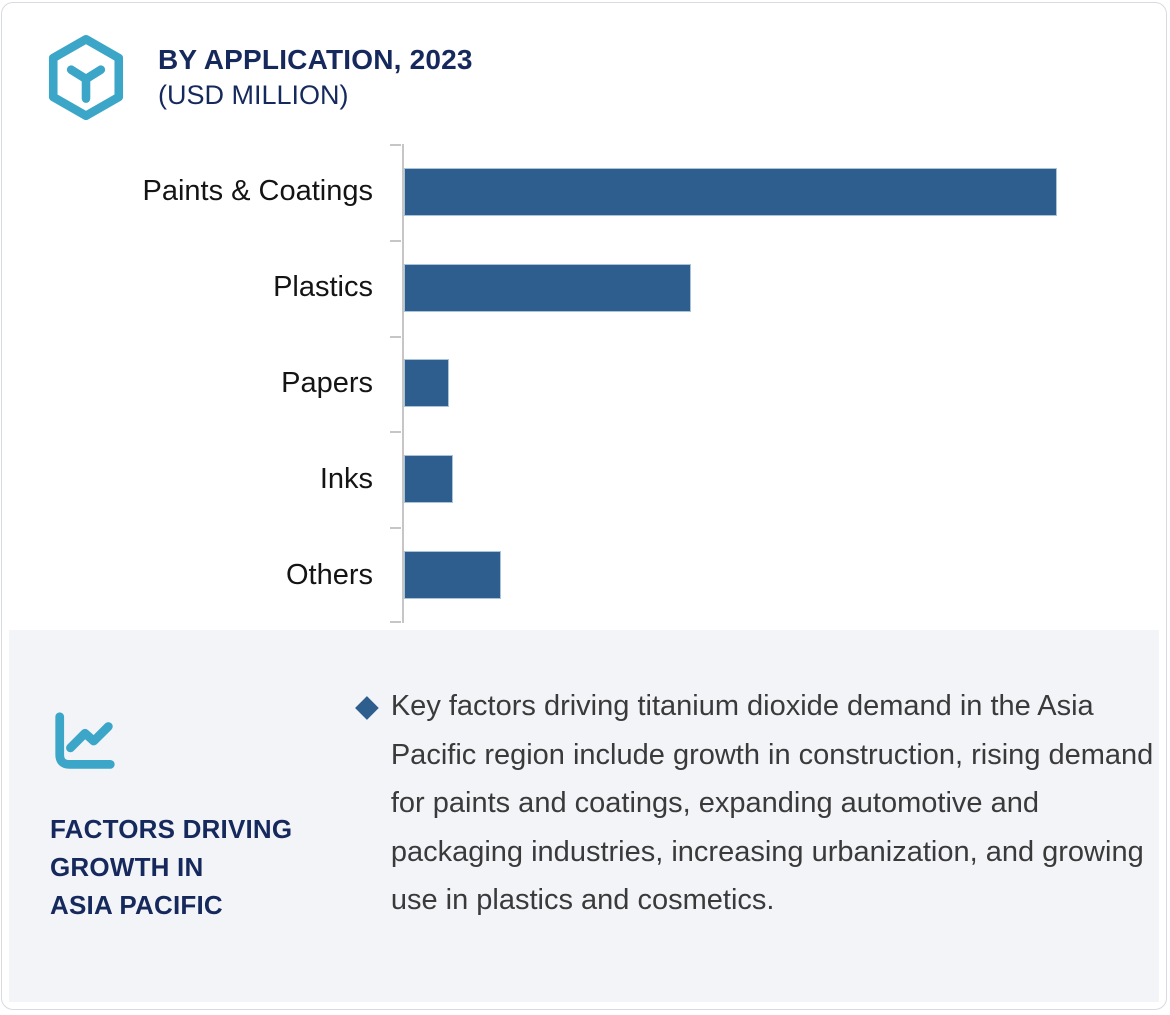 This screenshot has width=1170, height=1015. I want to click on hexagon-cube-icon, so click(86, 77).